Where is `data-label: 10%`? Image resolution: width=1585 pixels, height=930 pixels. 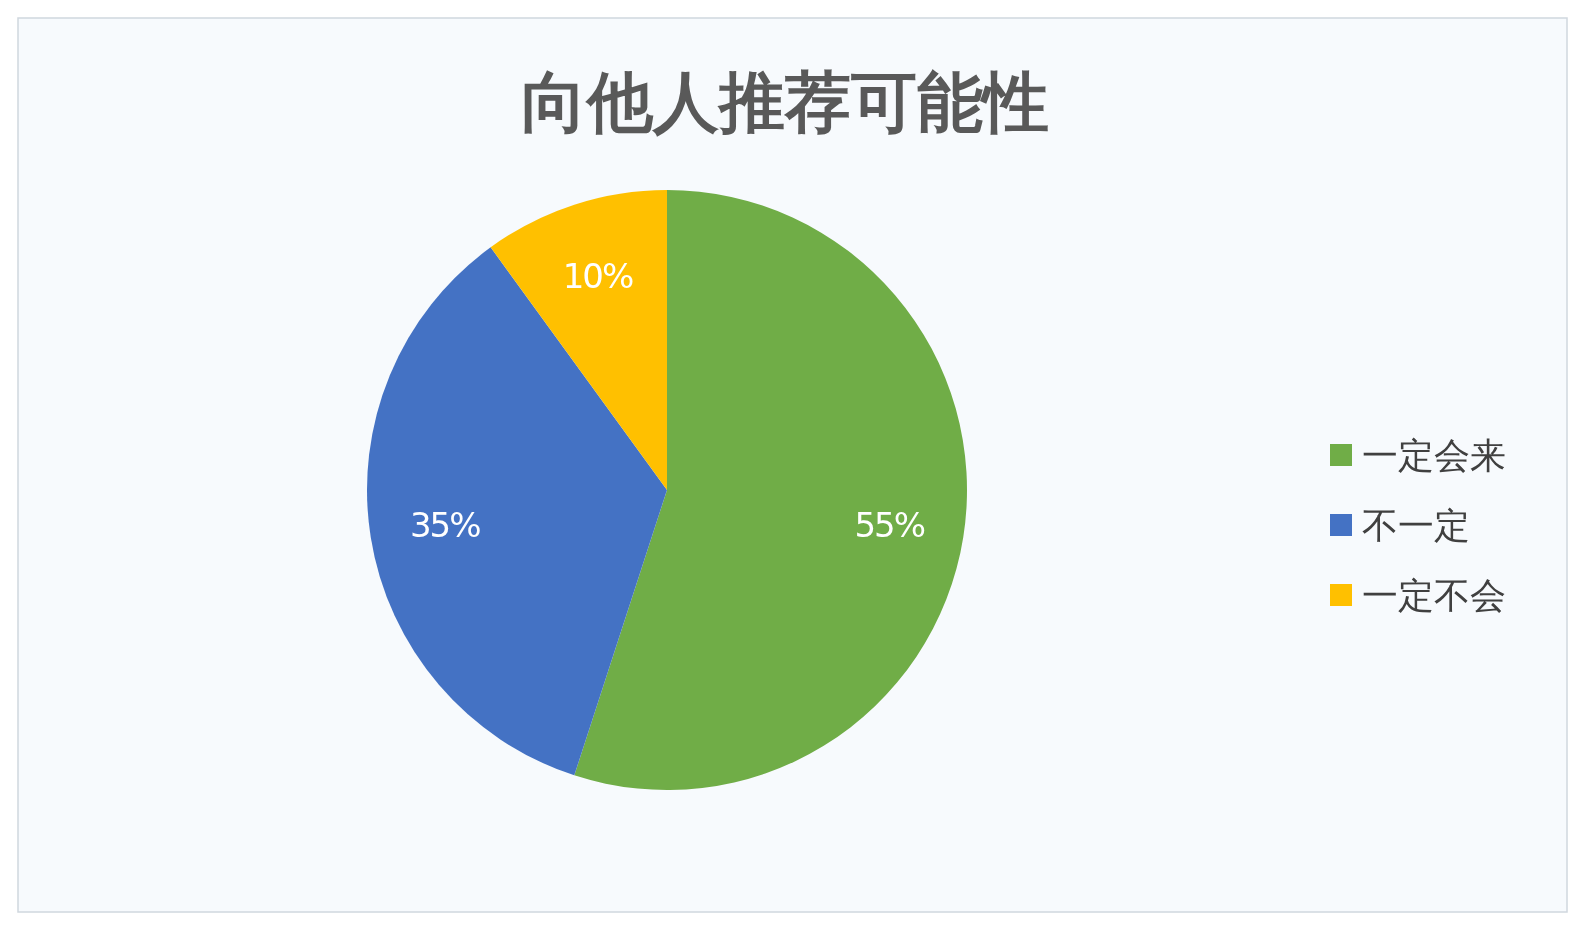 data-label: 10% is located at coordinates (597, 276).